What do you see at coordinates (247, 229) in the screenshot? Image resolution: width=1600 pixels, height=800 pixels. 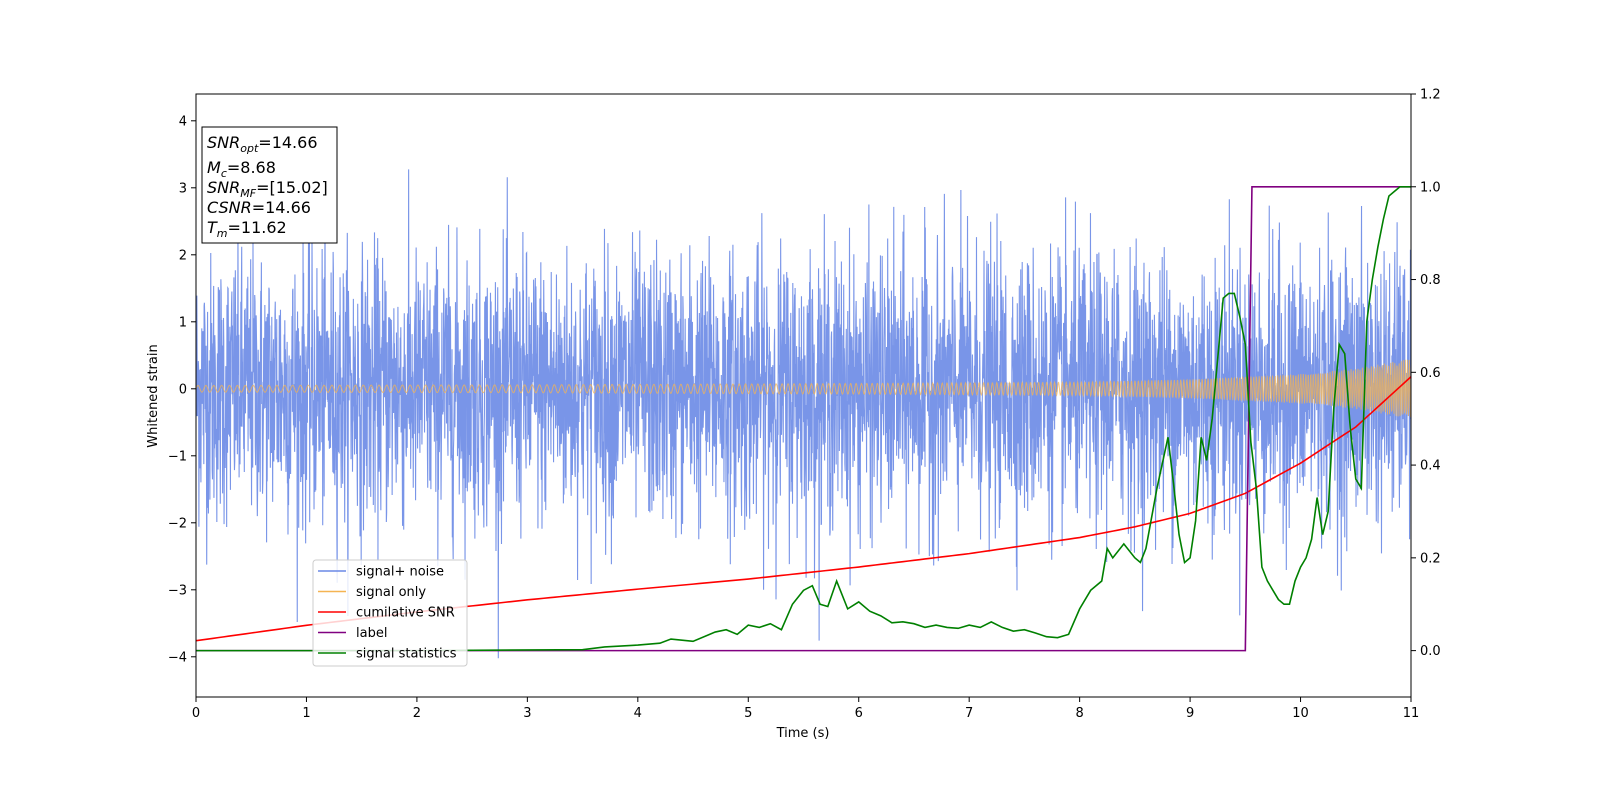 I see `stat-line: Tm=11.62` at bounding box center [247, 229].